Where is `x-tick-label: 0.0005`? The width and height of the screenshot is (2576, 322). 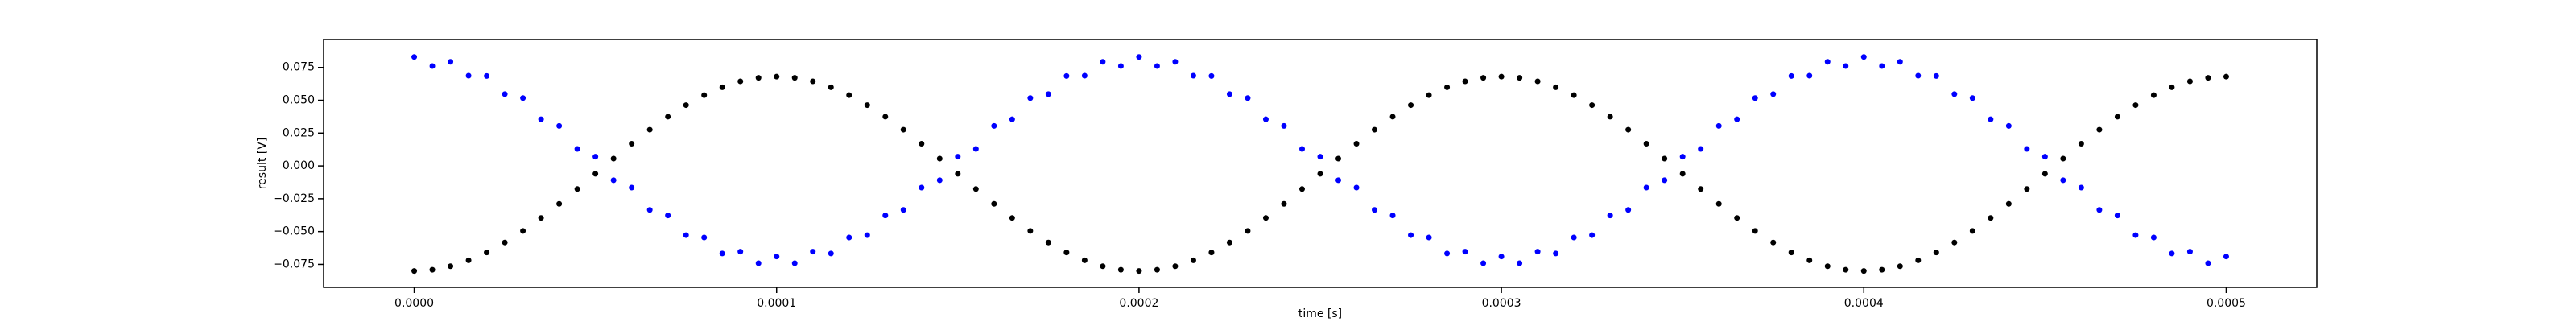
x-tick-label: 0.0005 is located at coordinates (2226, 303).